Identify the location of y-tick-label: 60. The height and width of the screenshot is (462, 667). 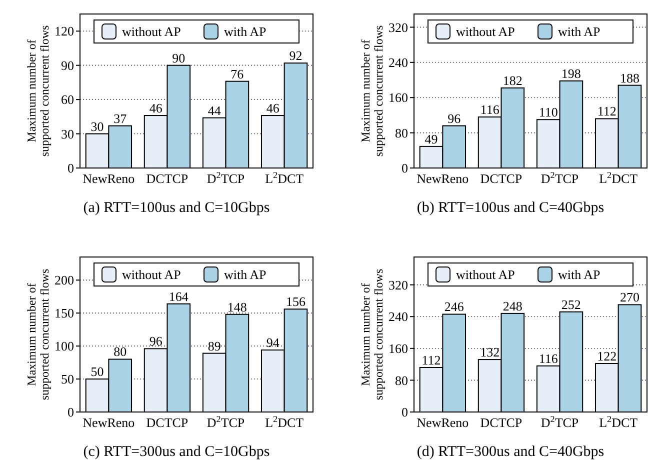
(67, 100).